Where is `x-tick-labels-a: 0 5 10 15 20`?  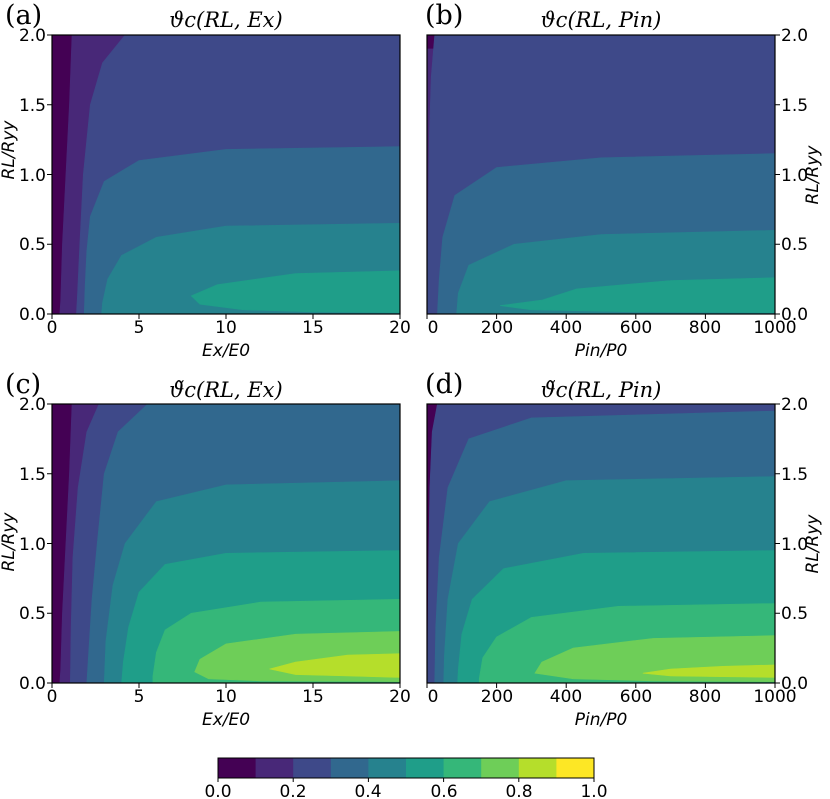
x-tick-labels-a: 0 5 10 15 20 is located at coordinates (229, 328).